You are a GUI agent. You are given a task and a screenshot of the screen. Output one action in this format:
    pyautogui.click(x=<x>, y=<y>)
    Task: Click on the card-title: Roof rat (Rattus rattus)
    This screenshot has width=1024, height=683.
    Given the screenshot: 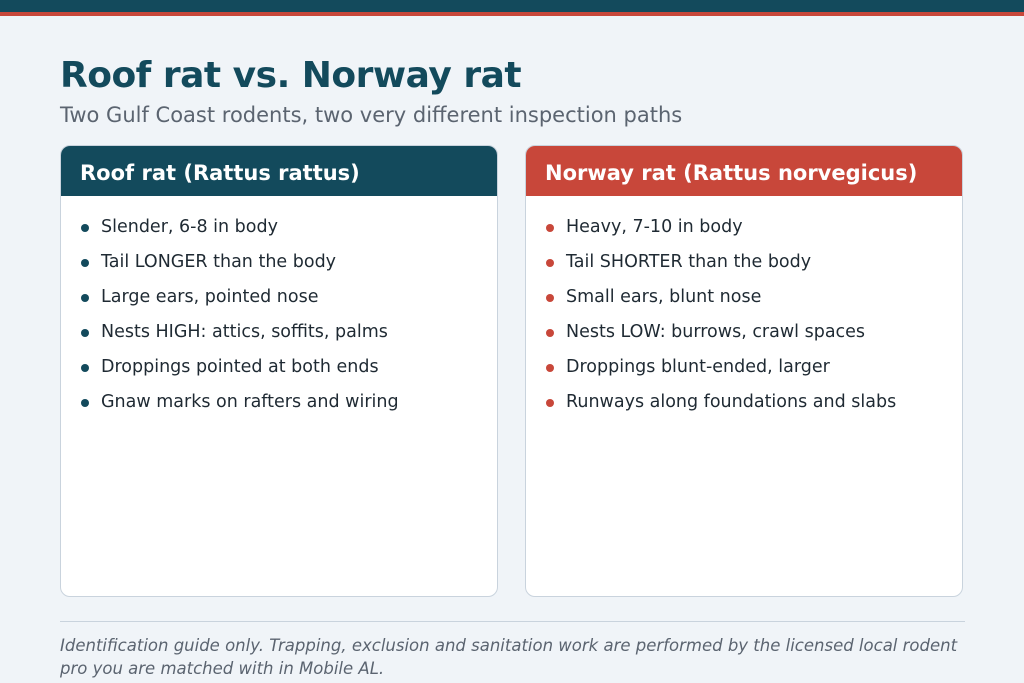 What is the action you would take?
    pyautogui.click(x=279, y=171)
    